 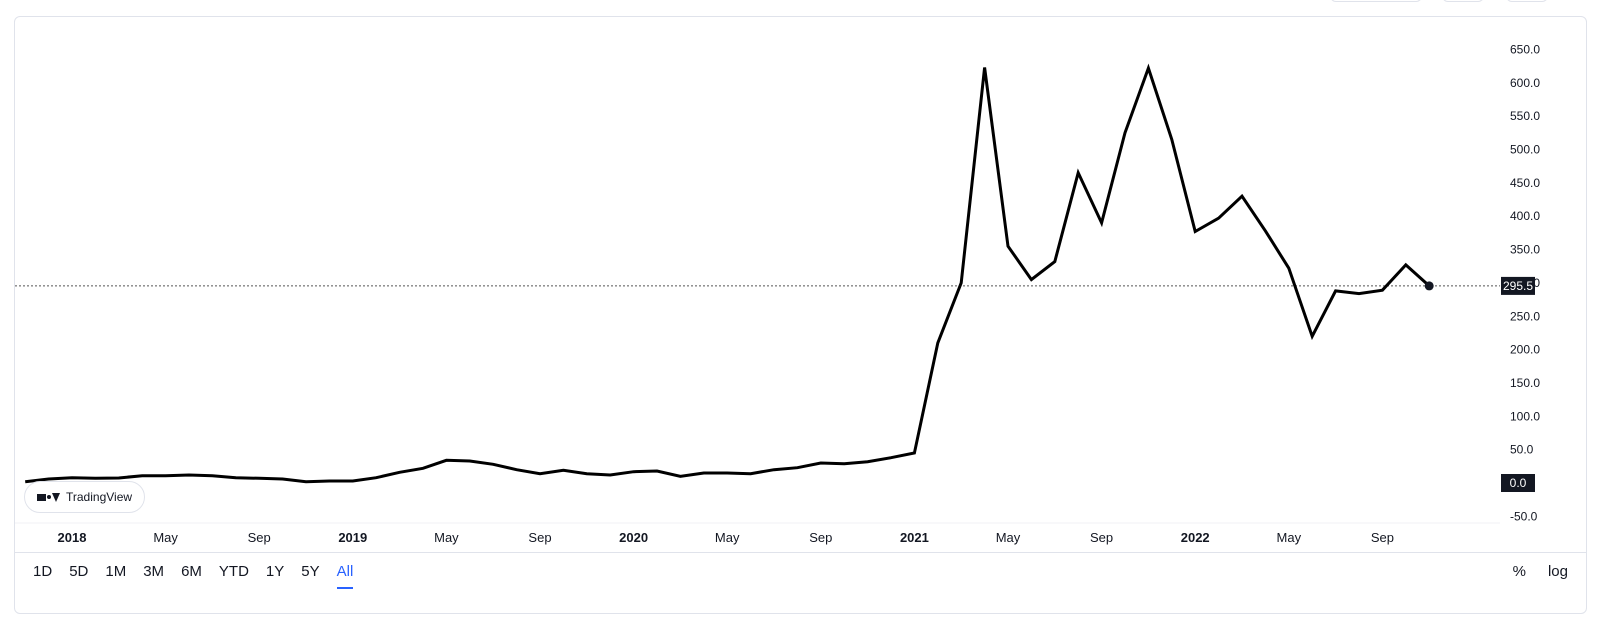 What do you see at coordinates (1525, 383) in the screenshot?
I see `y-tick-label: 150.0` at bounding box center [1525, 383].